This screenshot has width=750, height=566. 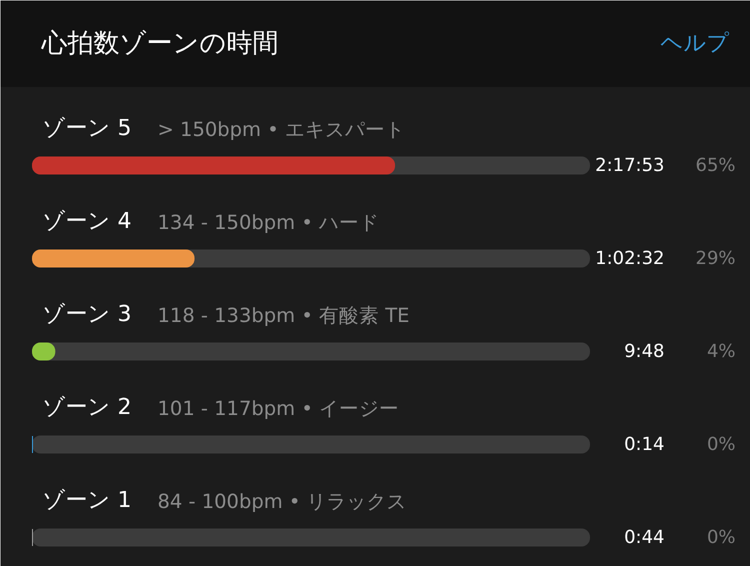 What do you see at coordinates (87, 221) in the screenshot?
I see `y-tick-label: ゾーン 4` at bounding box center [87, 221].